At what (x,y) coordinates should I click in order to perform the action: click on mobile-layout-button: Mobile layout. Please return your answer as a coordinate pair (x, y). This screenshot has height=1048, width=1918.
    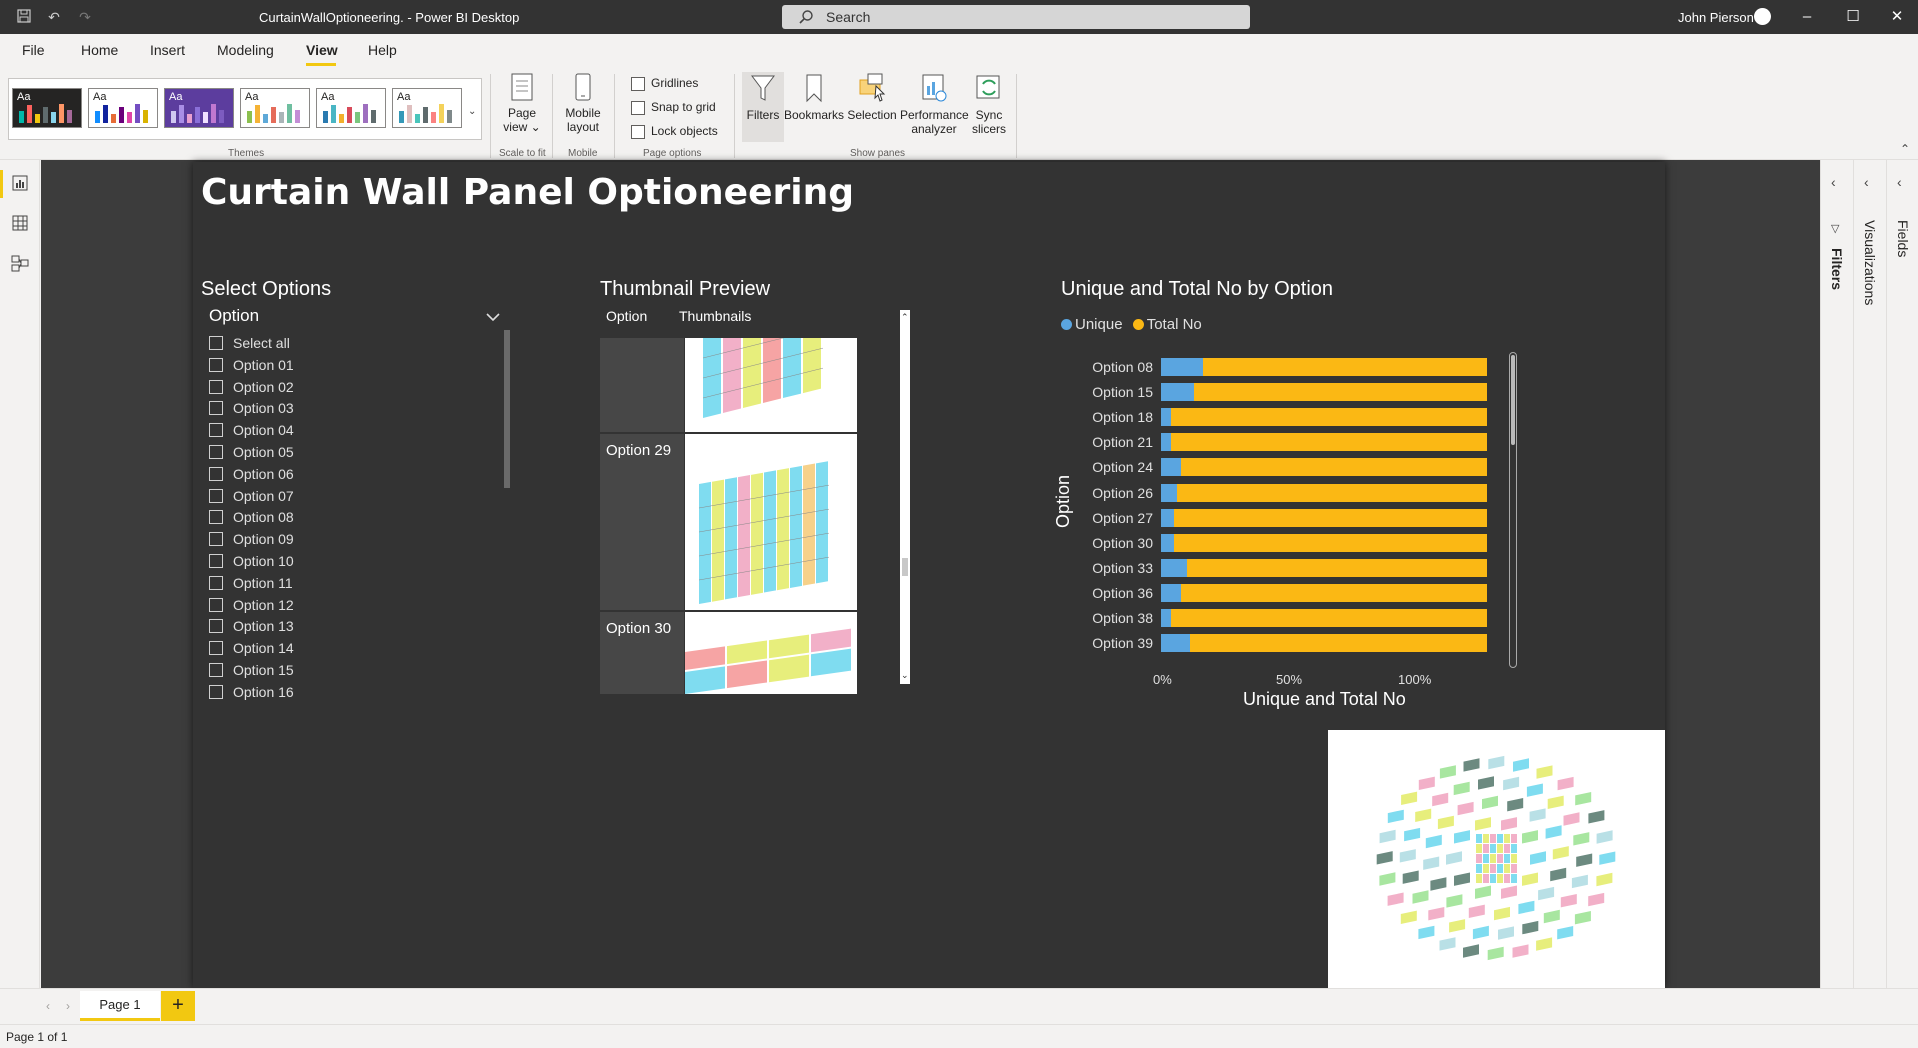
    Looking at the image, I should click on (583, 103).